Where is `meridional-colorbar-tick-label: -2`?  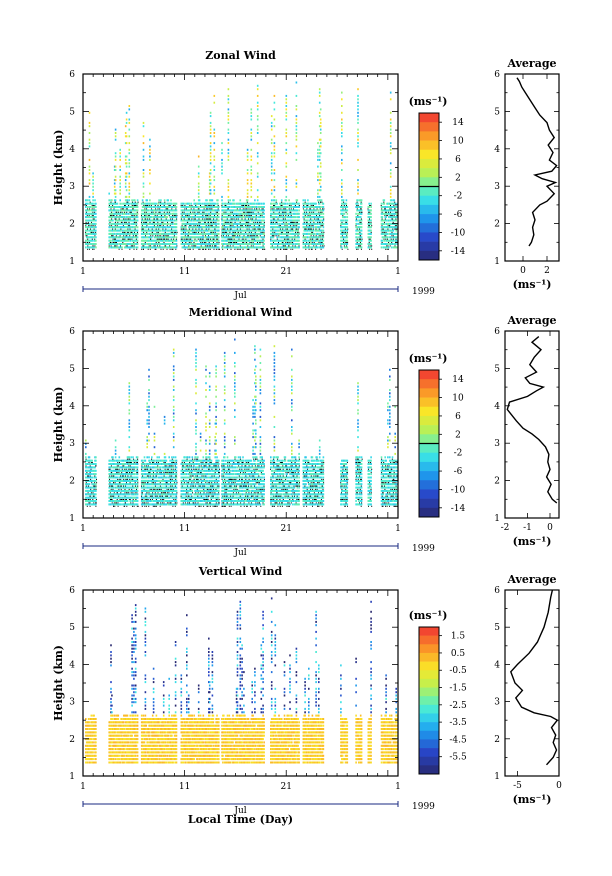
meridional-colorbar-tick-label: -2 is located at coordinates (458, 454).